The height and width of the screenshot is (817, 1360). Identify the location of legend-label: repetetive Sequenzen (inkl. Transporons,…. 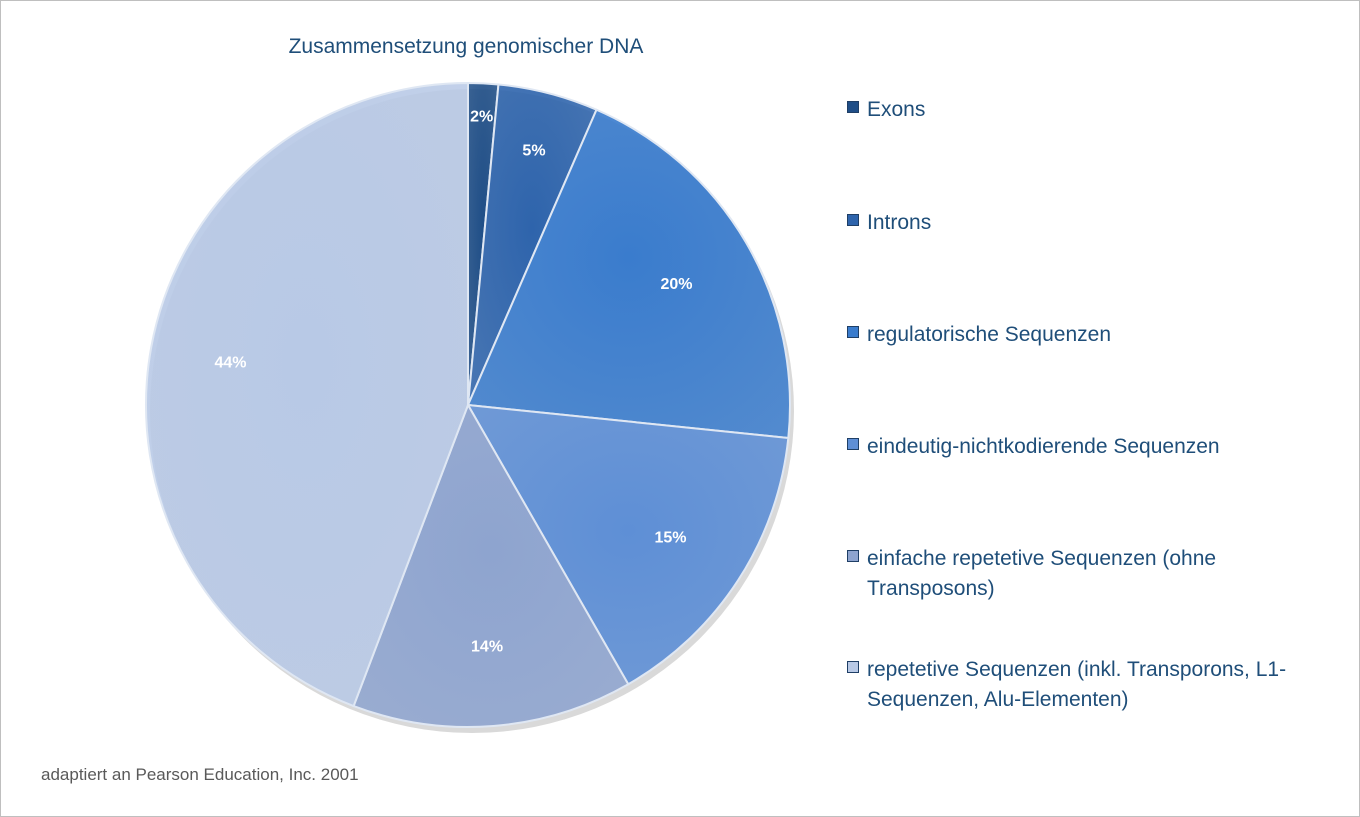
(1077, 684).